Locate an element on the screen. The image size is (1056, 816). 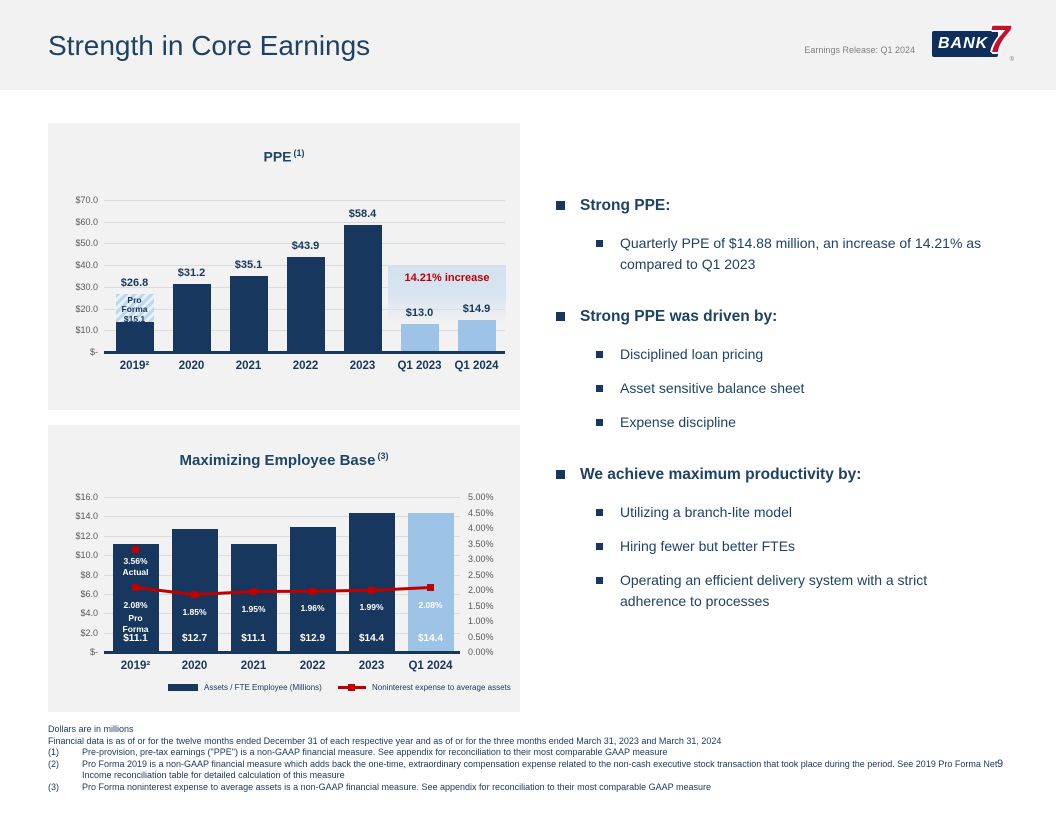
left-y-tick-label: $12.0 is located at coordinates (86, 535).